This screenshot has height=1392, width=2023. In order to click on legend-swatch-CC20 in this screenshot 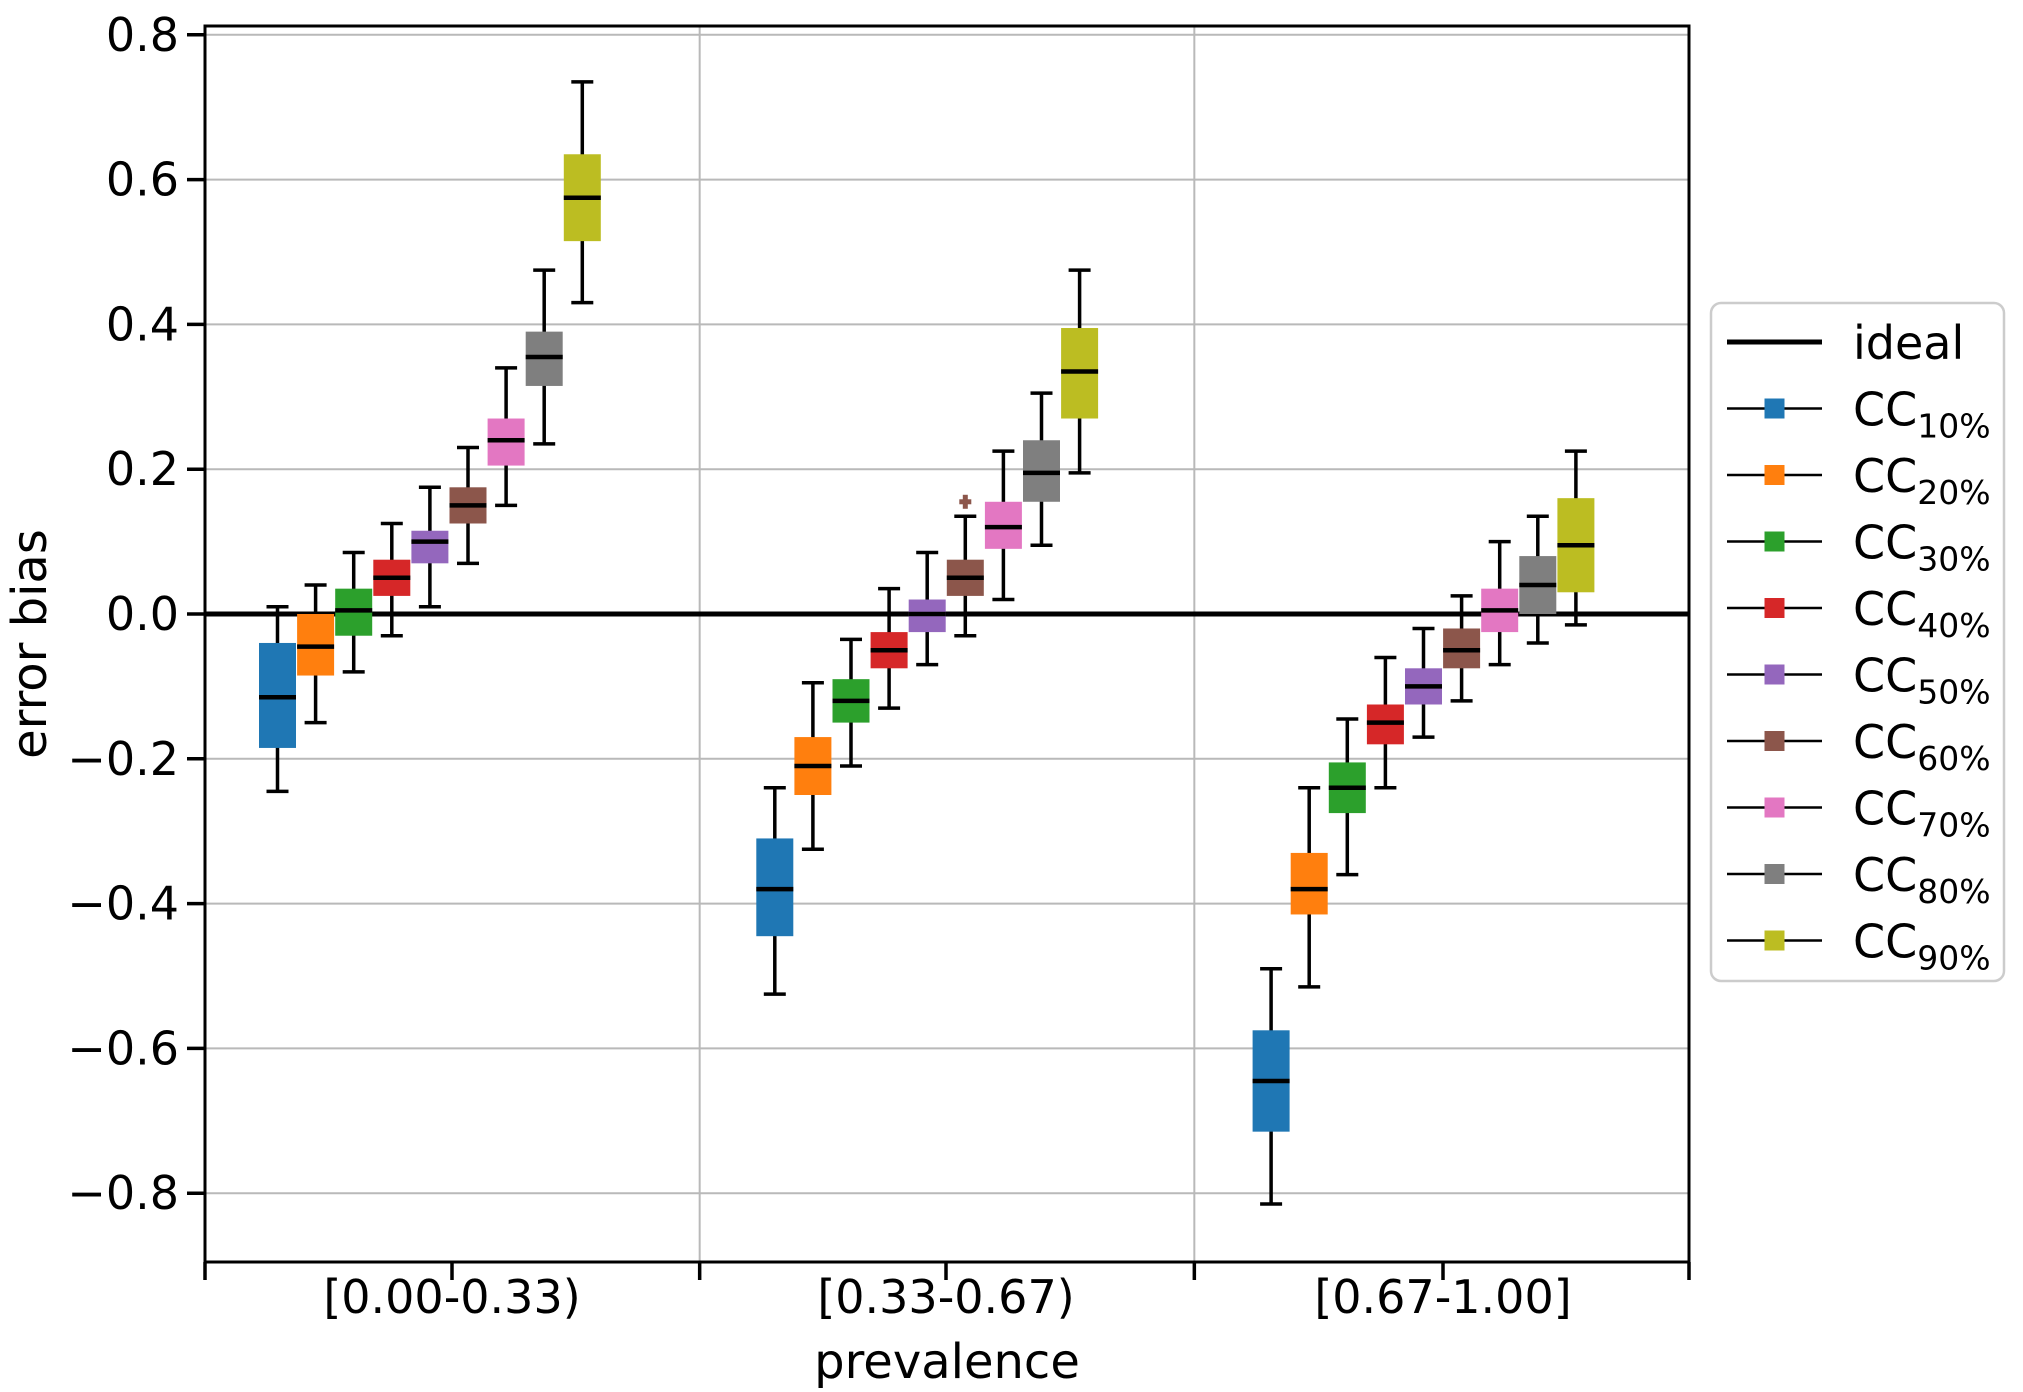, I will do `click(1774, 475)`.